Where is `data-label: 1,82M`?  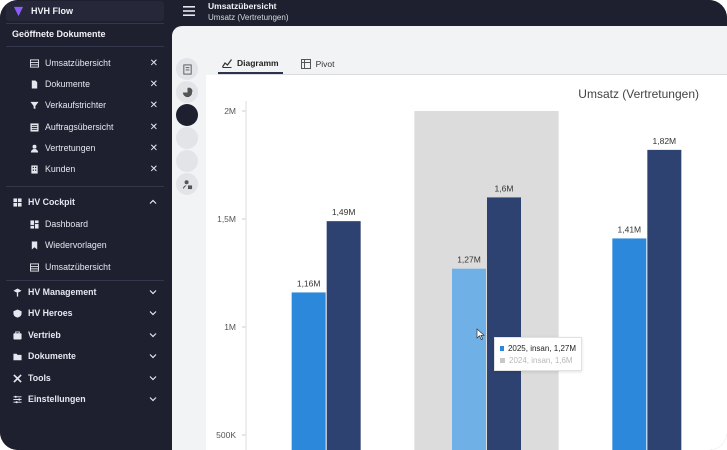 data-label: 1,82M is located at coordinates (665, 141).